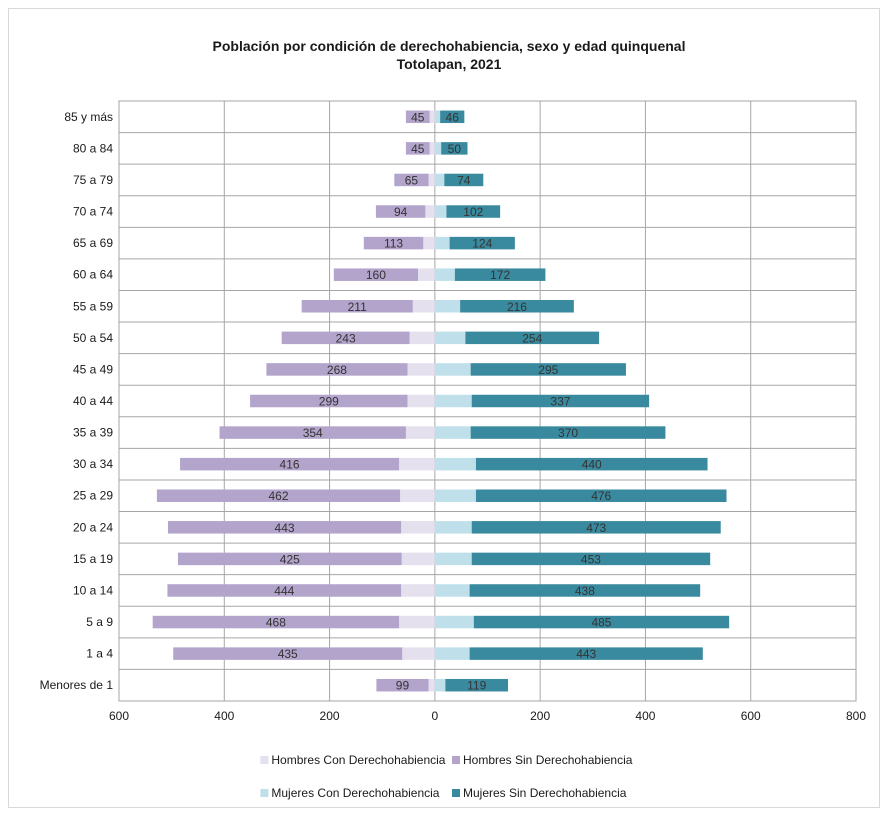 The width and height of the screenshot is (892, 820). Describe the element at coordinates (435, 716) in the screenshot. I see `x-tick-label: 0` at that location.